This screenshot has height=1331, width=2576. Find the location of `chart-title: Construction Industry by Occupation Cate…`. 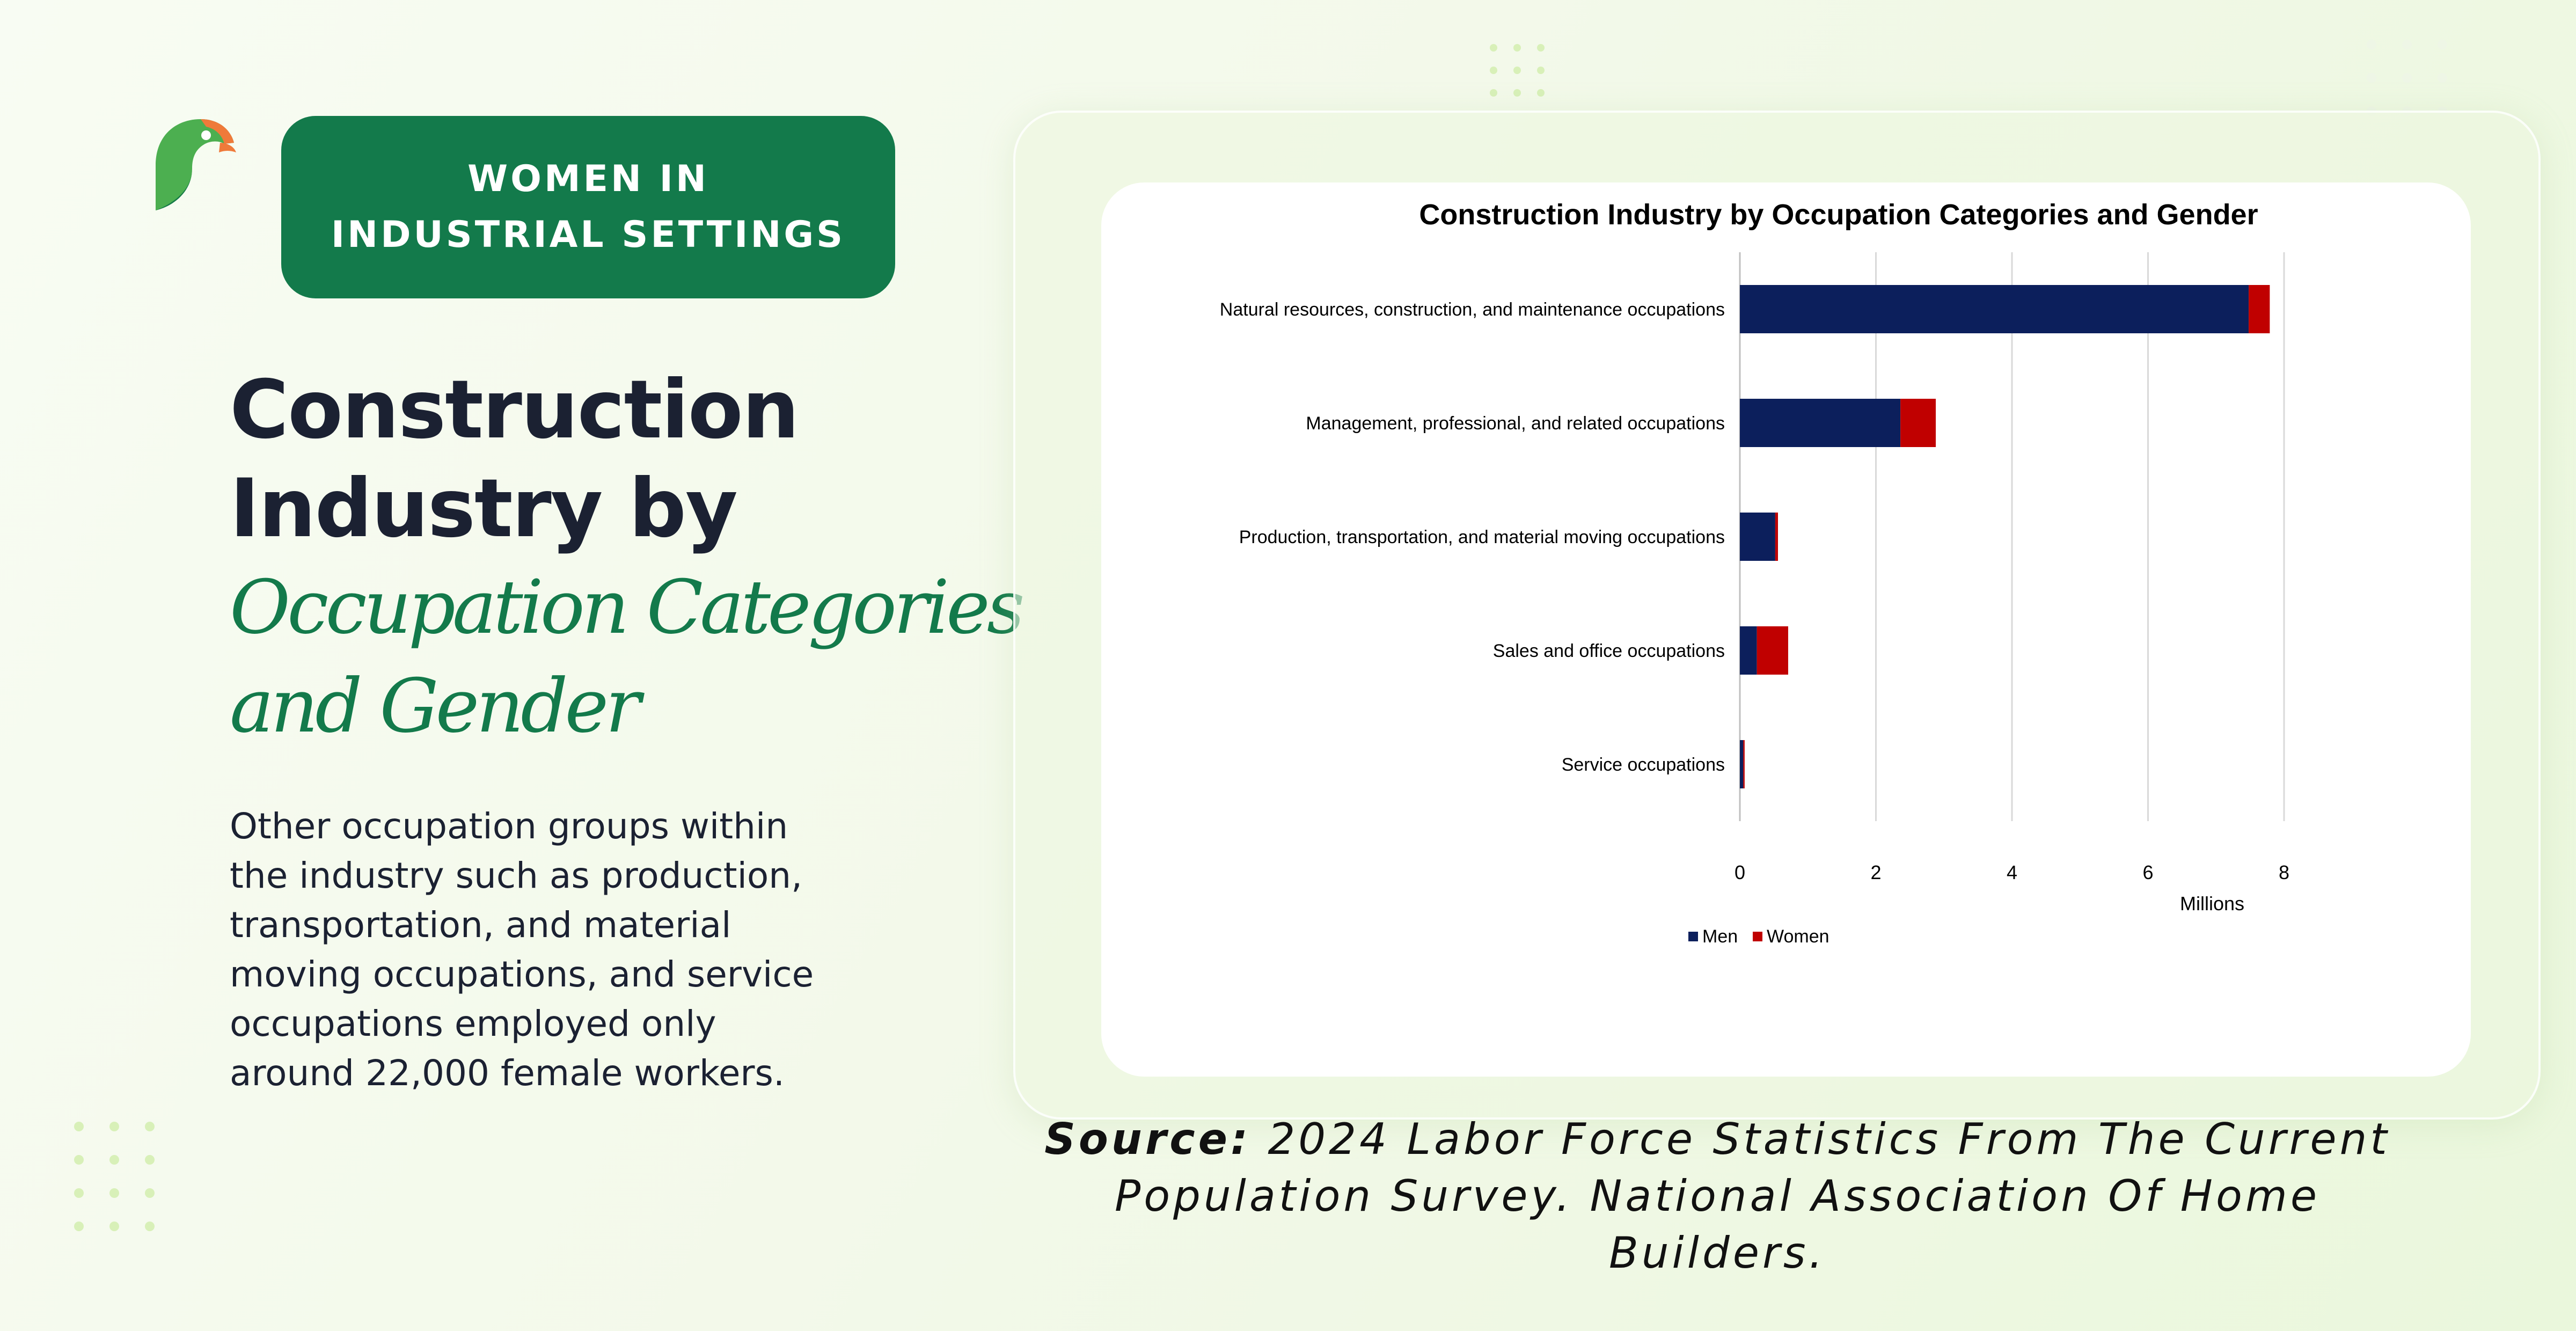

chart-title: Construction Industry by Occupation Cate… is located at coordinates (1838, 215).